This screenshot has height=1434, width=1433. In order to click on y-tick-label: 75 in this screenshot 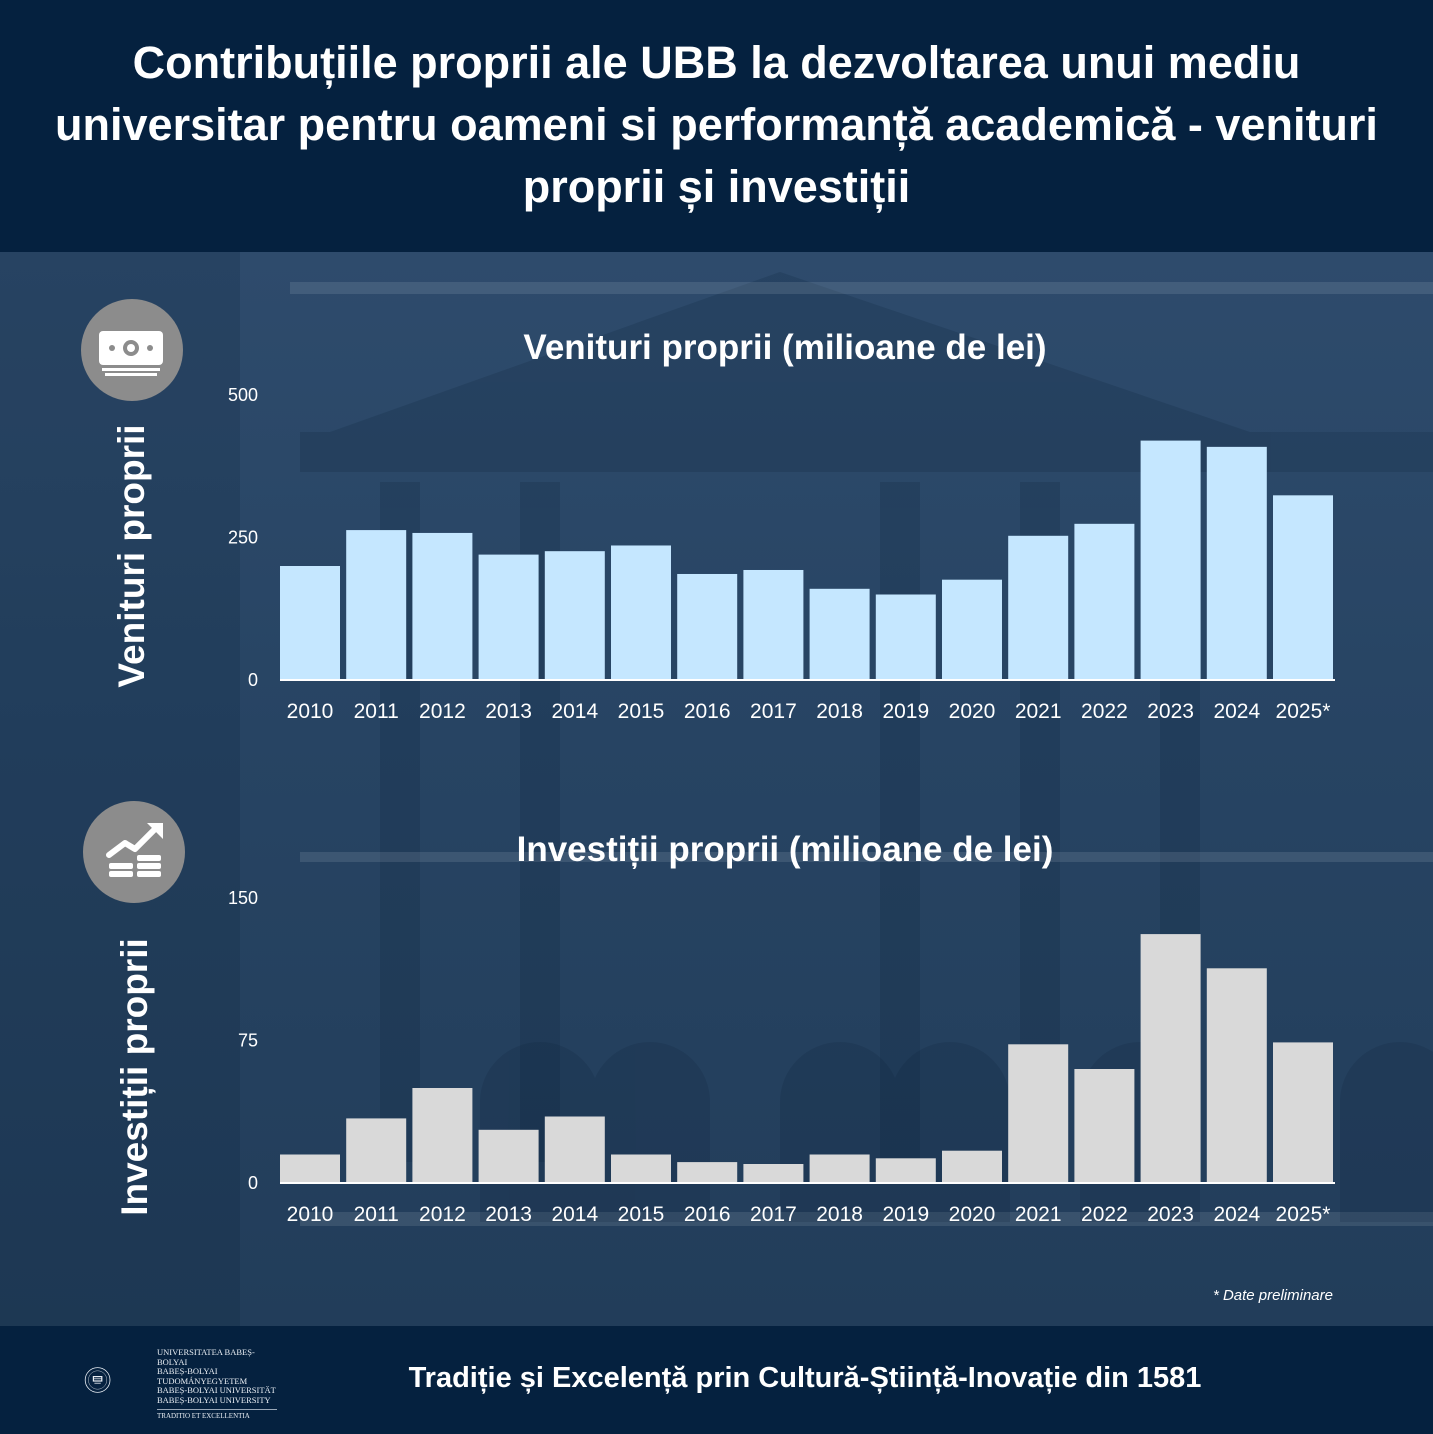, I will do `click(248, 1041)`.